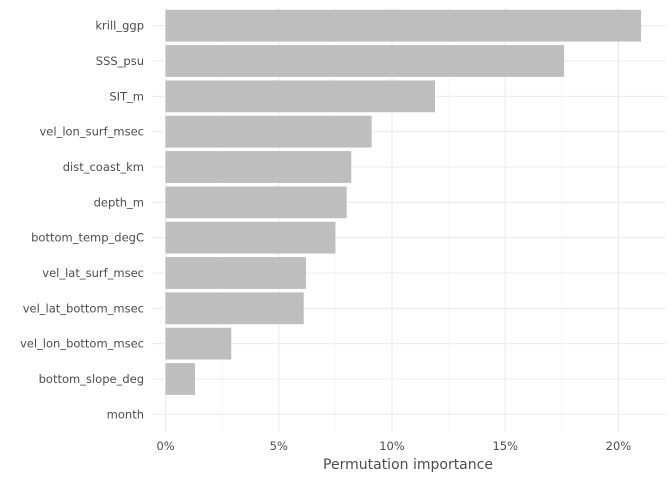 The width and height of the screenshot is (672, 480). What do you see at coordinates (403, 25) in the screenshot?
I see `bar-krill_ggp` at bounding box center [403, 25].